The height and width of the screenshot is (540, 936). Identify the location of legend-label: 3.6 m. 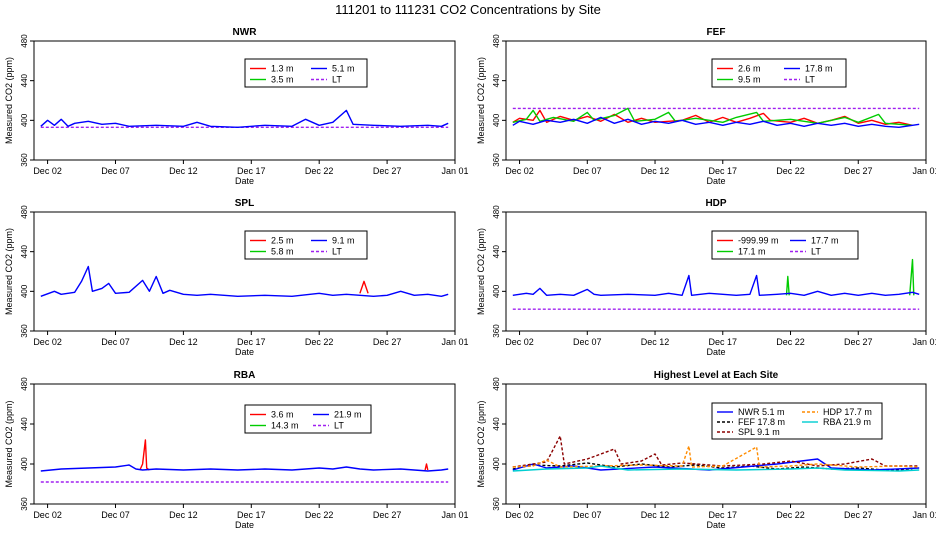
(282, 415).